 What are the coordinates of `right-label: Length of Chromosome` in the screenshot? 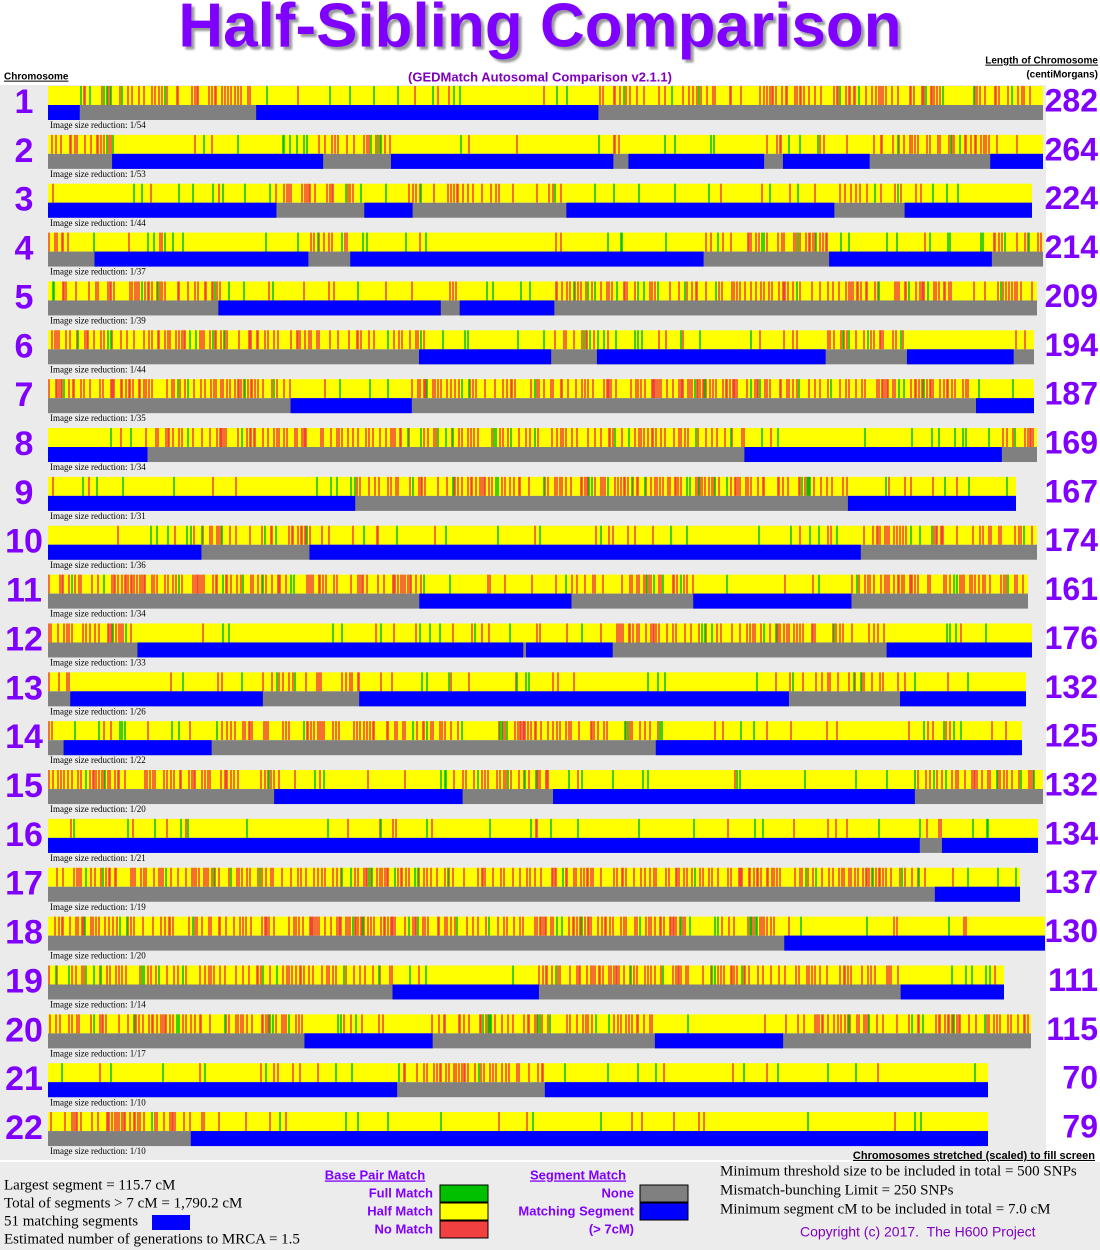 It's located at (1041, 61).